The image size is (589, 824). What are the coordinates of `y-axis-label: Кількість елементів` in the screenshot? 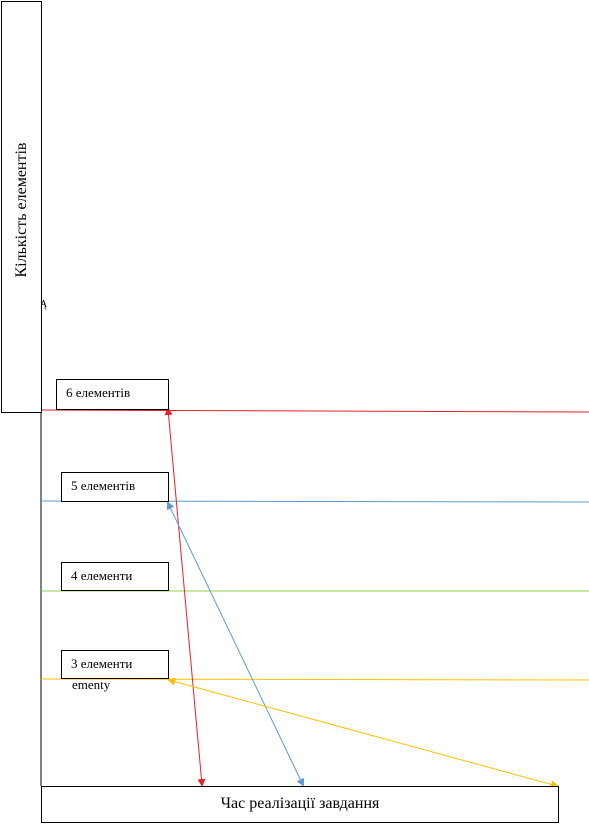 It's located at (21, 210).